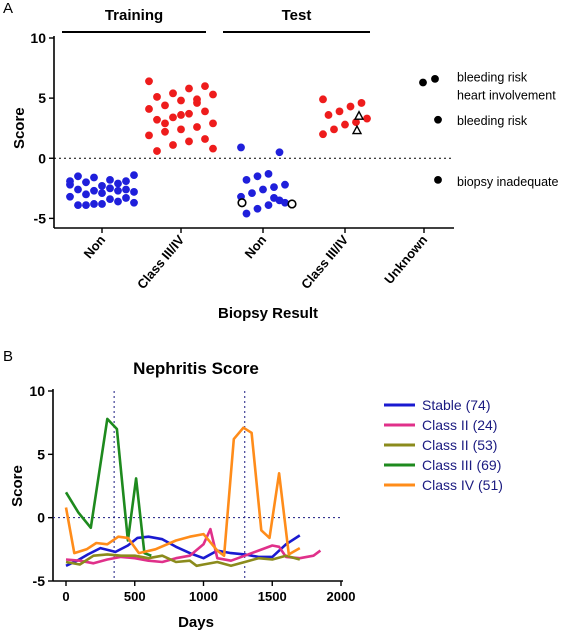 Image resolution: width=567 pixels, height=633 pixels. Describe the element at coordinates (492, 77) in the screenshot. I see `annotation: bleeding risk` at that location.